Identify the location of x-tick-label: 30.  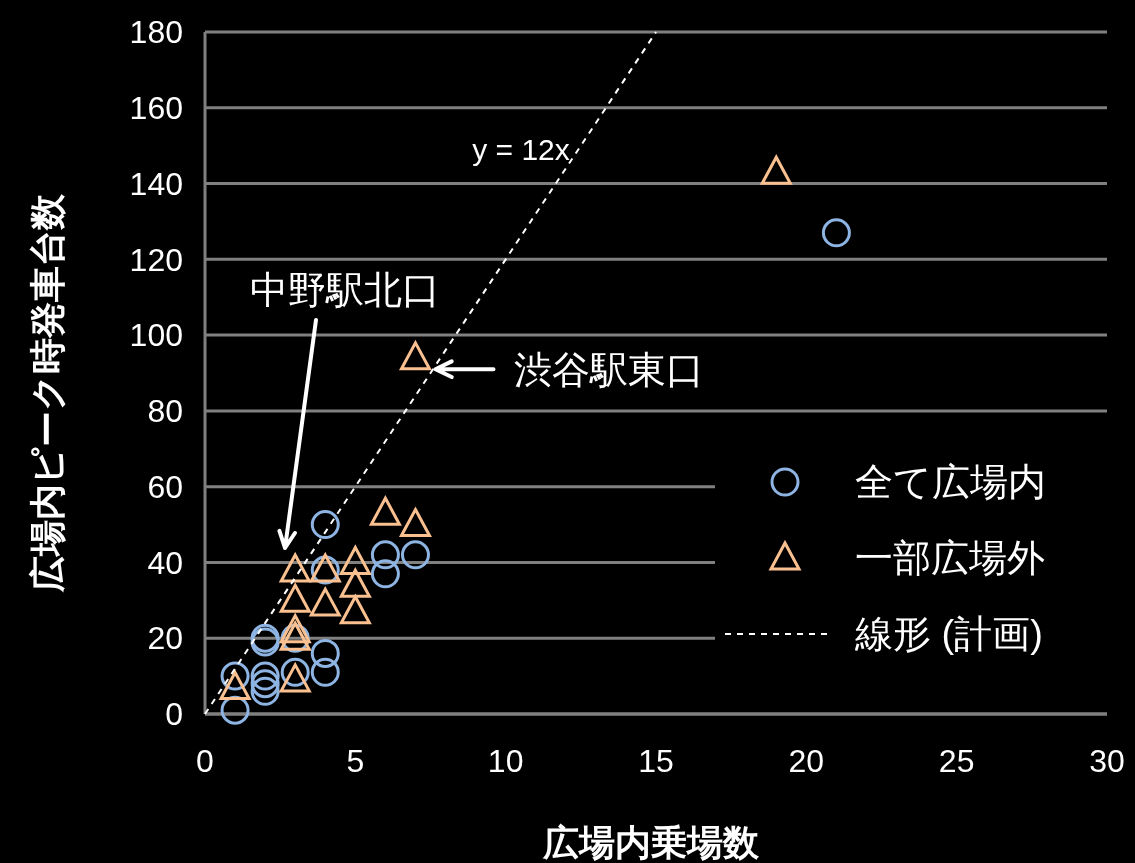
(1107, 761).